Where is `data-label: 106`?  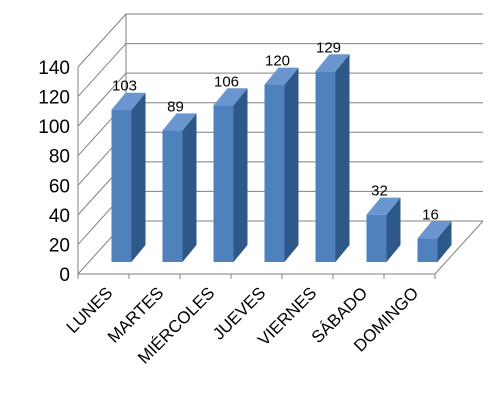
data-label: 106 is located at coordinates (226, 81).